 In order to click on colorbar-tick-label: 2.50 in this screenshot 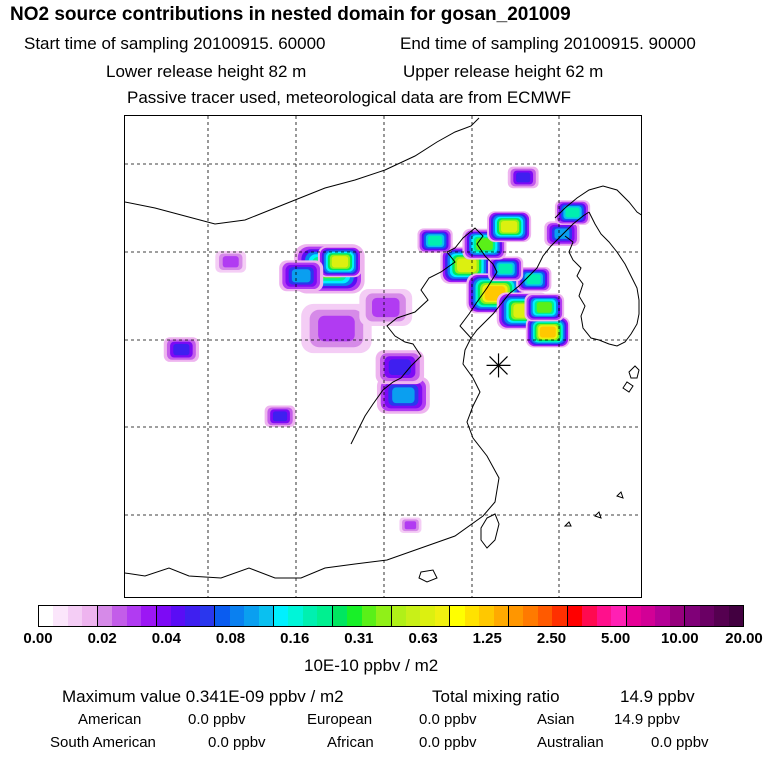, I will do `click(551, 638)`.